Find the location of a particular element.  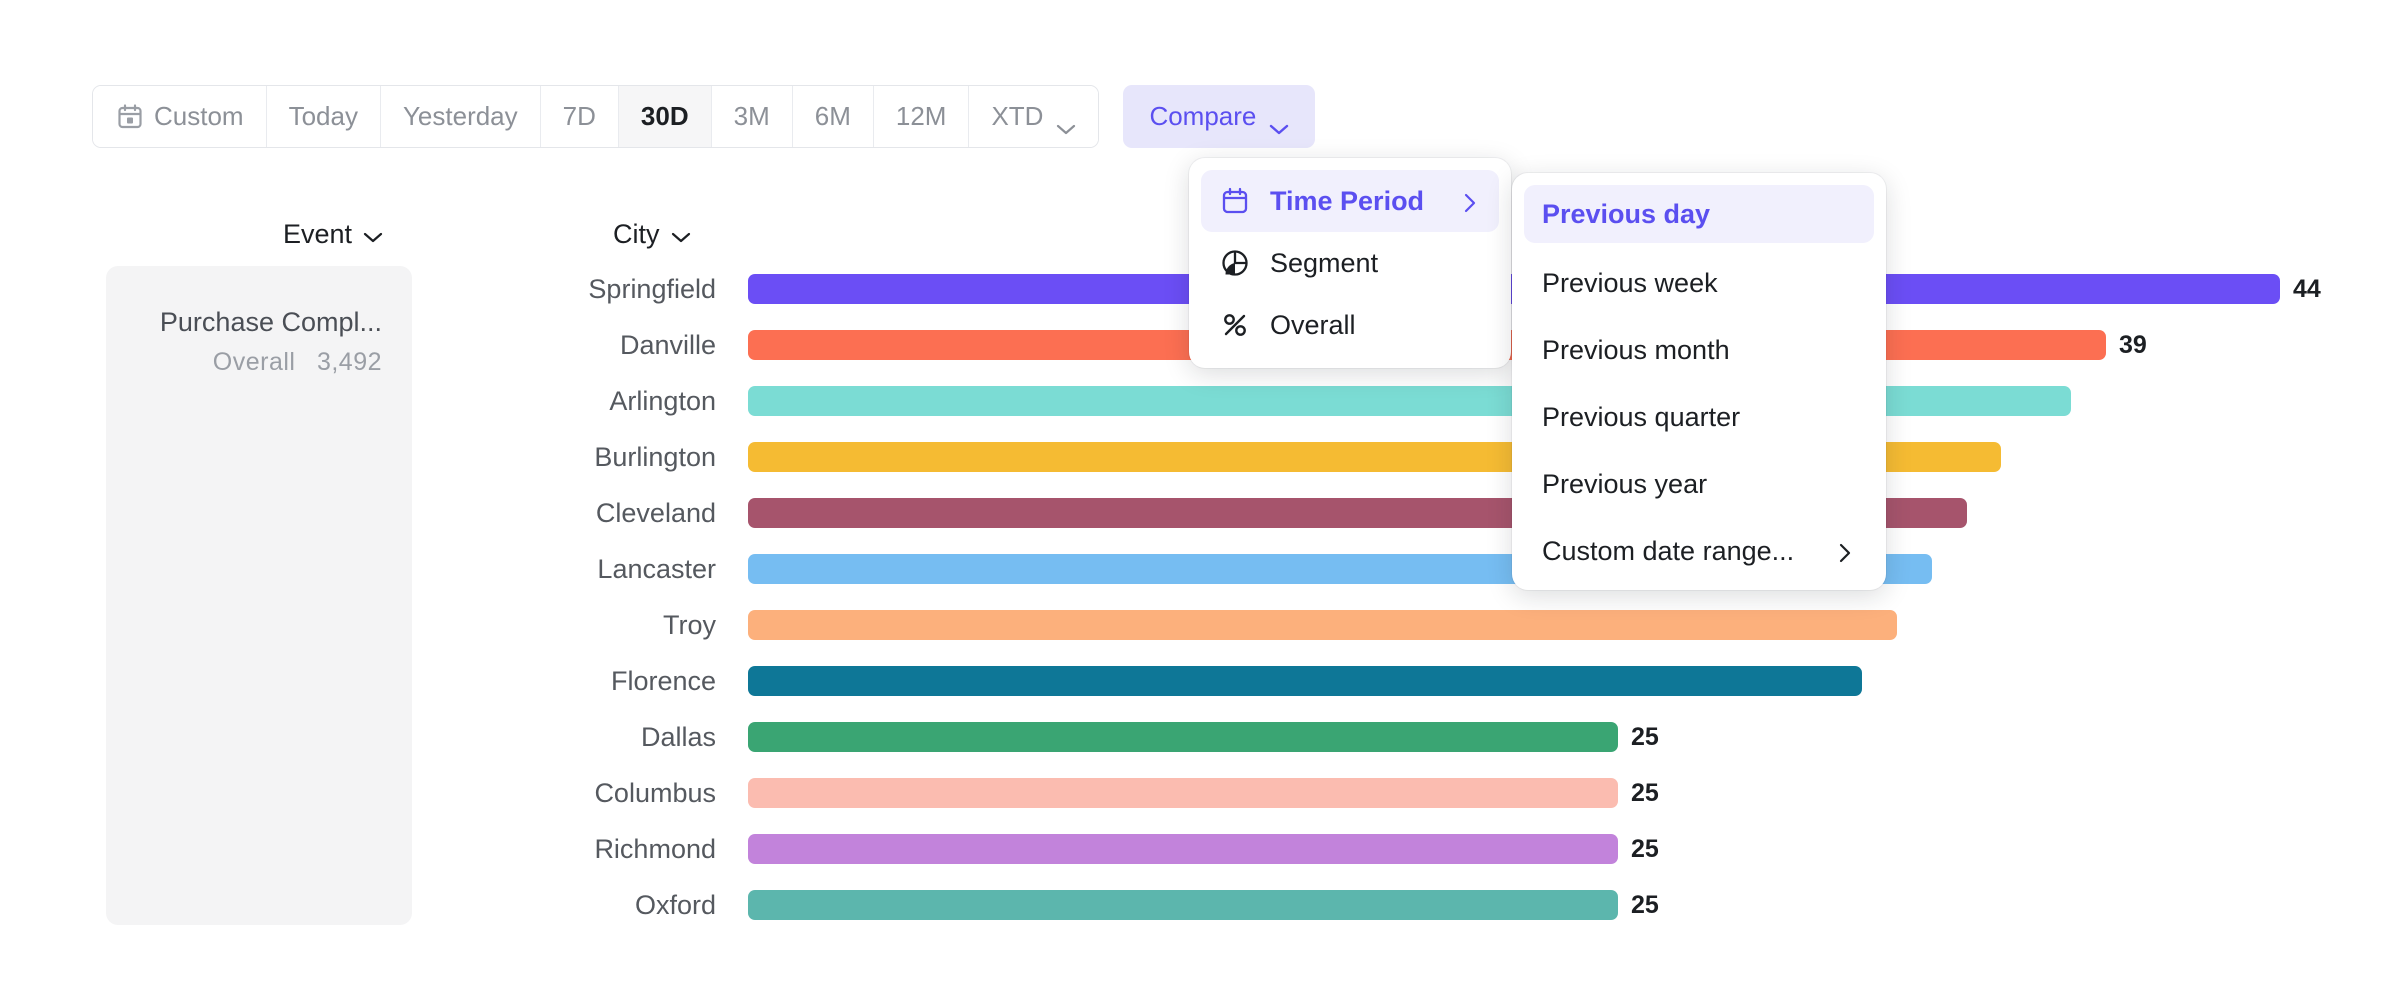

chart-row: Oxford 25 is located at coordinates (1197, 910).